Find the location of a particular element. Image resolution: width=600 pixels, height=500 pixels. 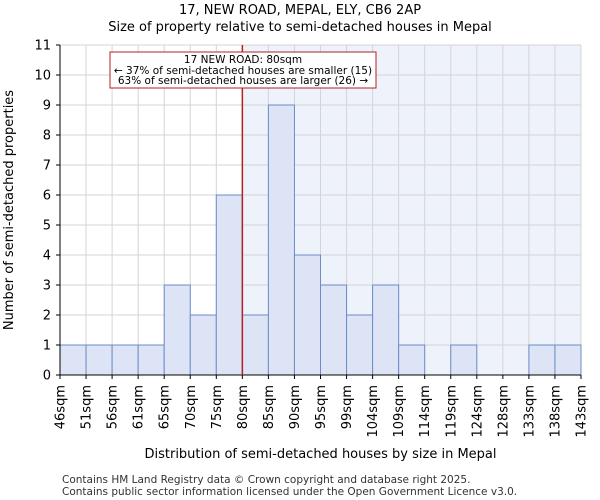

y-tick-label: 7 is located at coordinates (47, 166).